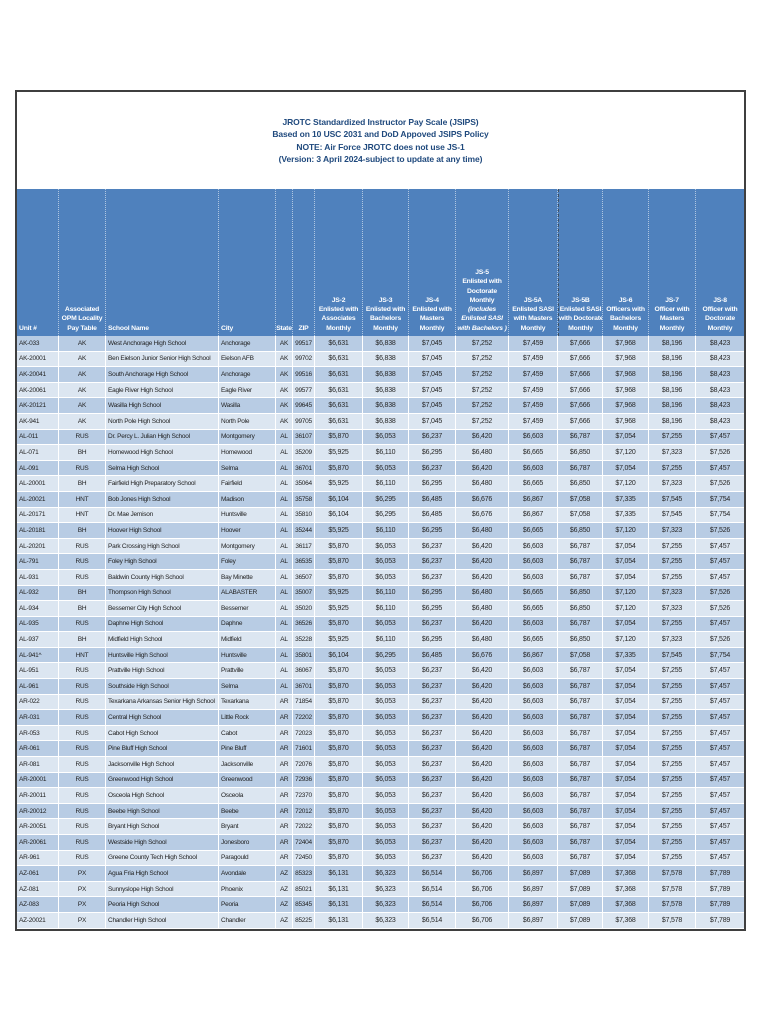 This screenshot has height=1024, width=770. Describe the element at coordinates (162, 640) in the screenshot. I see `cell-school-name: Midfield High School` at that location.